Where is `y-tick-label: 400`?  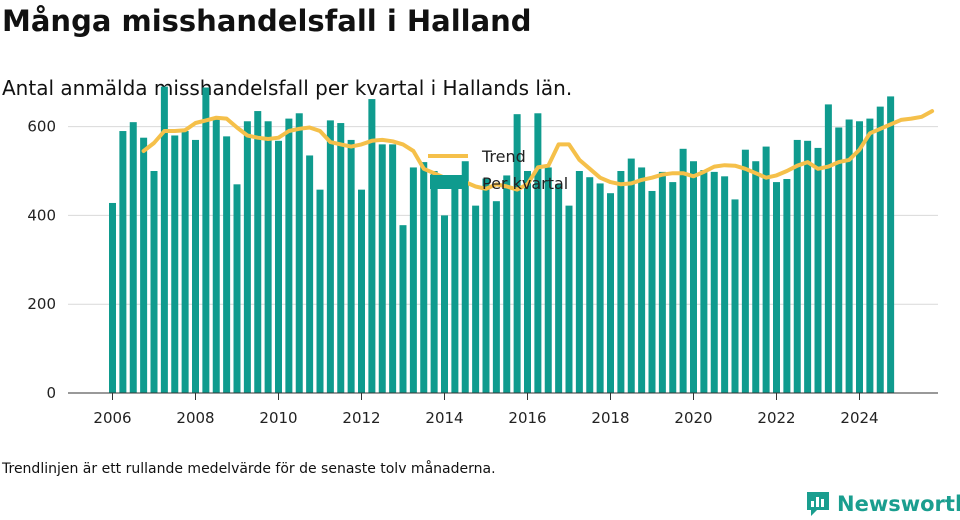 y-tick-label: 400 is located at coordinates (41, 215).